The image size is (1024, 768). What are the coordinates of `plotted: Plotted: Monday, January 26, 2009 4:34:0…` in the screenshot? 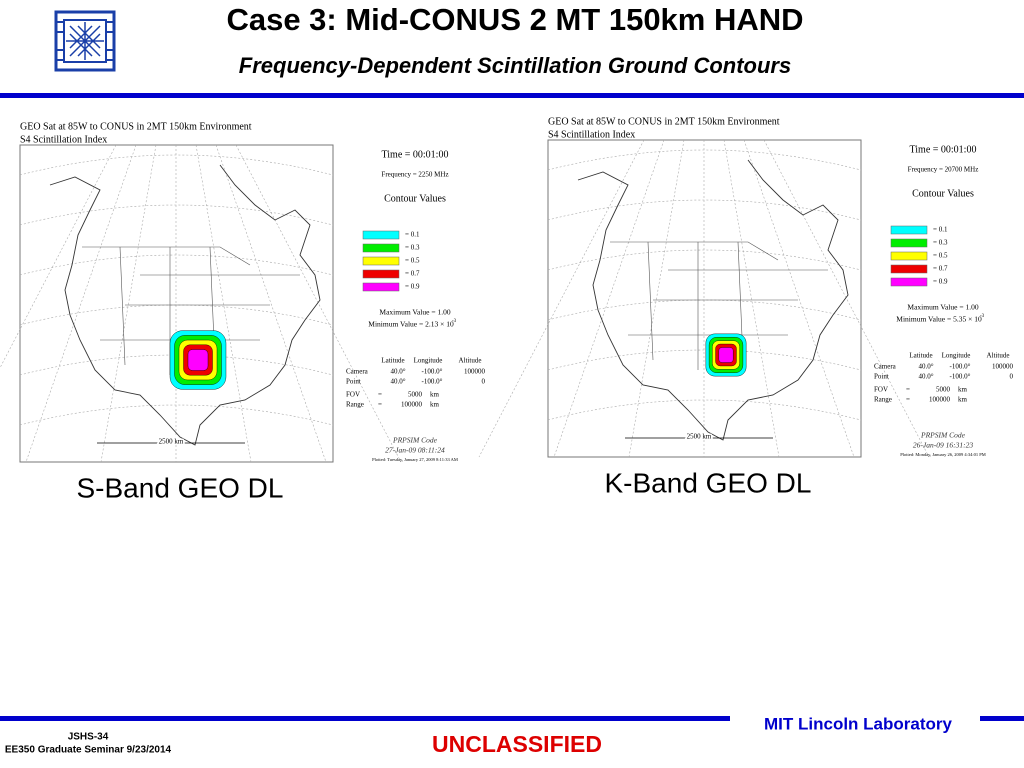 It's located at (942, 455).